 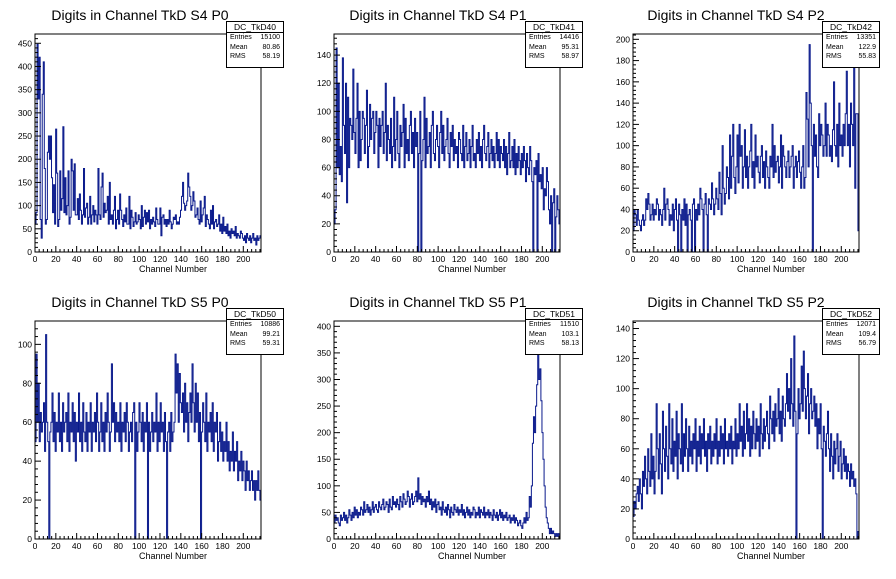 I want to click on stats-box: DC_TkD41 Entries 14416 Mean 95.31 RMS 58.97, so click(x=554, y=44).